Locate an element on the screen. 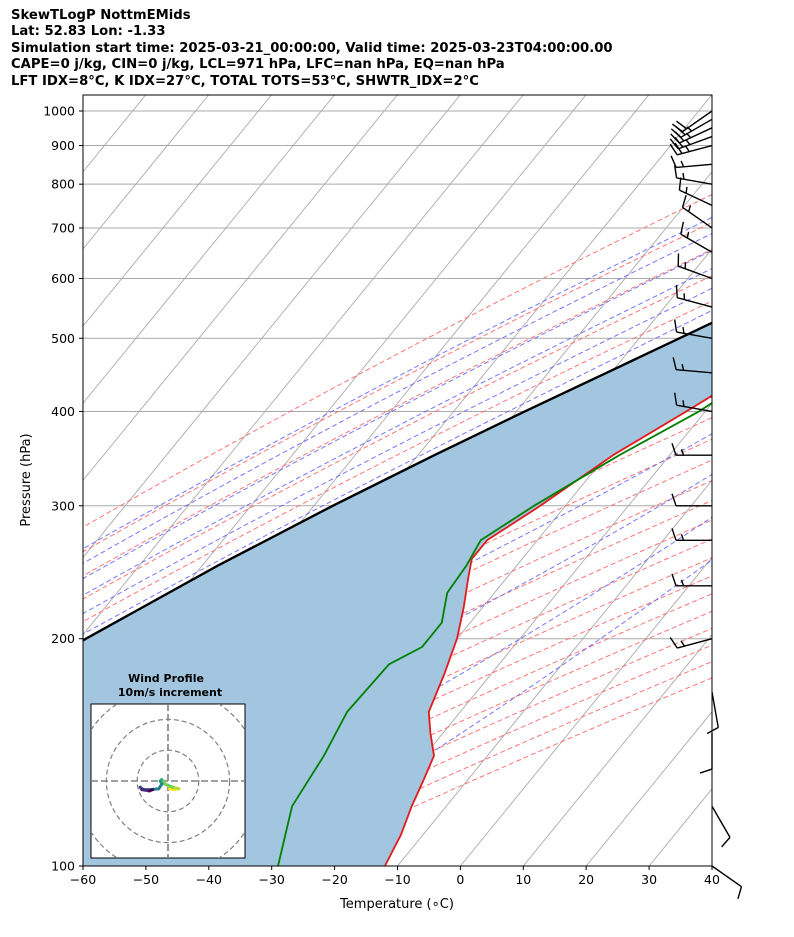  x-tick-label: 40 is located at coordinates (712, 879).